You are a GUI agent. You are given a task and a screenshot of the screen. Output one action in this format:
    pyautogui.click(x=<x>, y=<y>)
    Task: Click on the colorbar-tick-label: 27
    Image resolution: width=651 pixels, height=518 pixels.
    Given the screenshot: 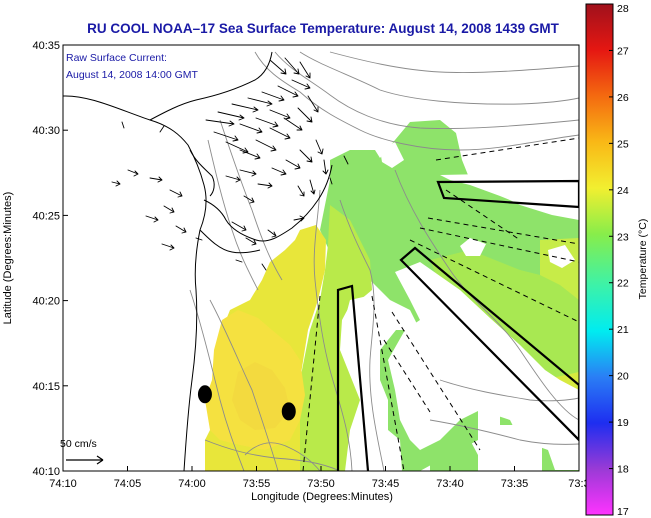 What is the action you would take?
    pyautogui.click(x=623, y=51)
    